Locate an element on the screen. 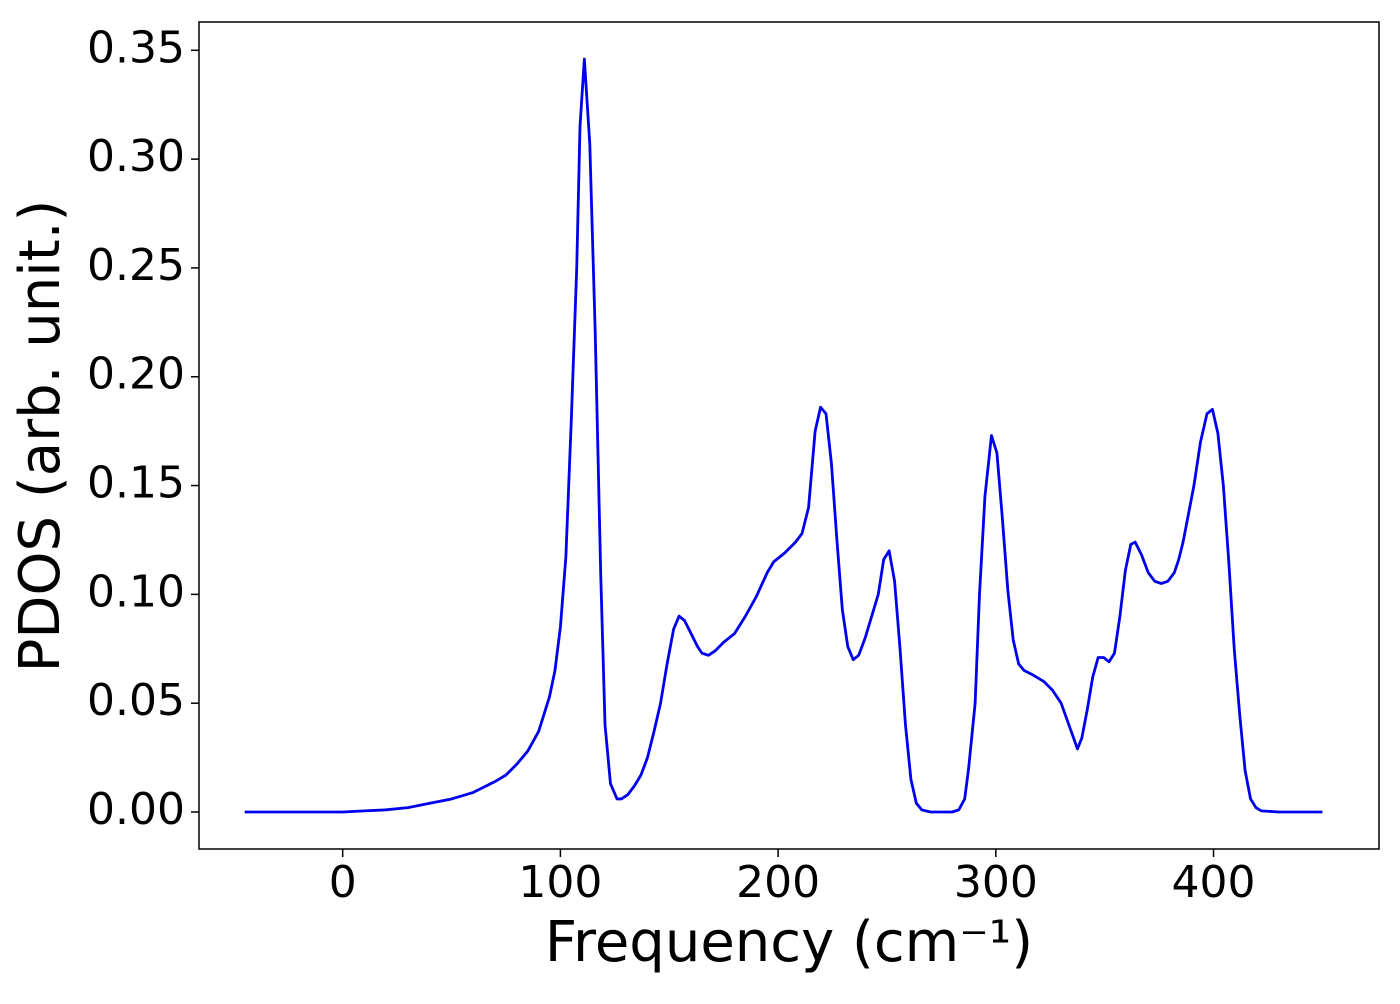 The image size is (1400, 1004). y-tick-label: 0.05 is located at coordinates (136, 700).